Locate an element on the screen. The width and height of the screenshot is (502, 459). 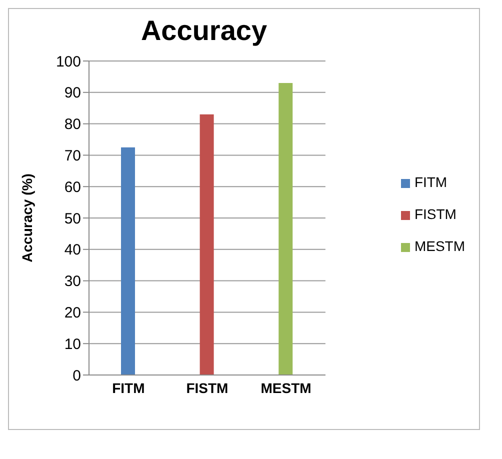
y-tick-label: 40 is located at coordinates (72, 250).